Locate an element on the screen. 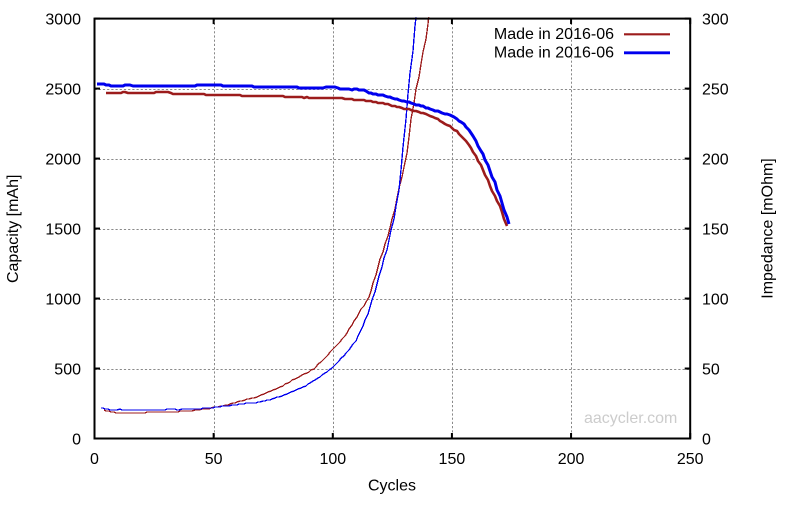  svg-text: Capacity [mAh] is located at coordinates (13, 229).